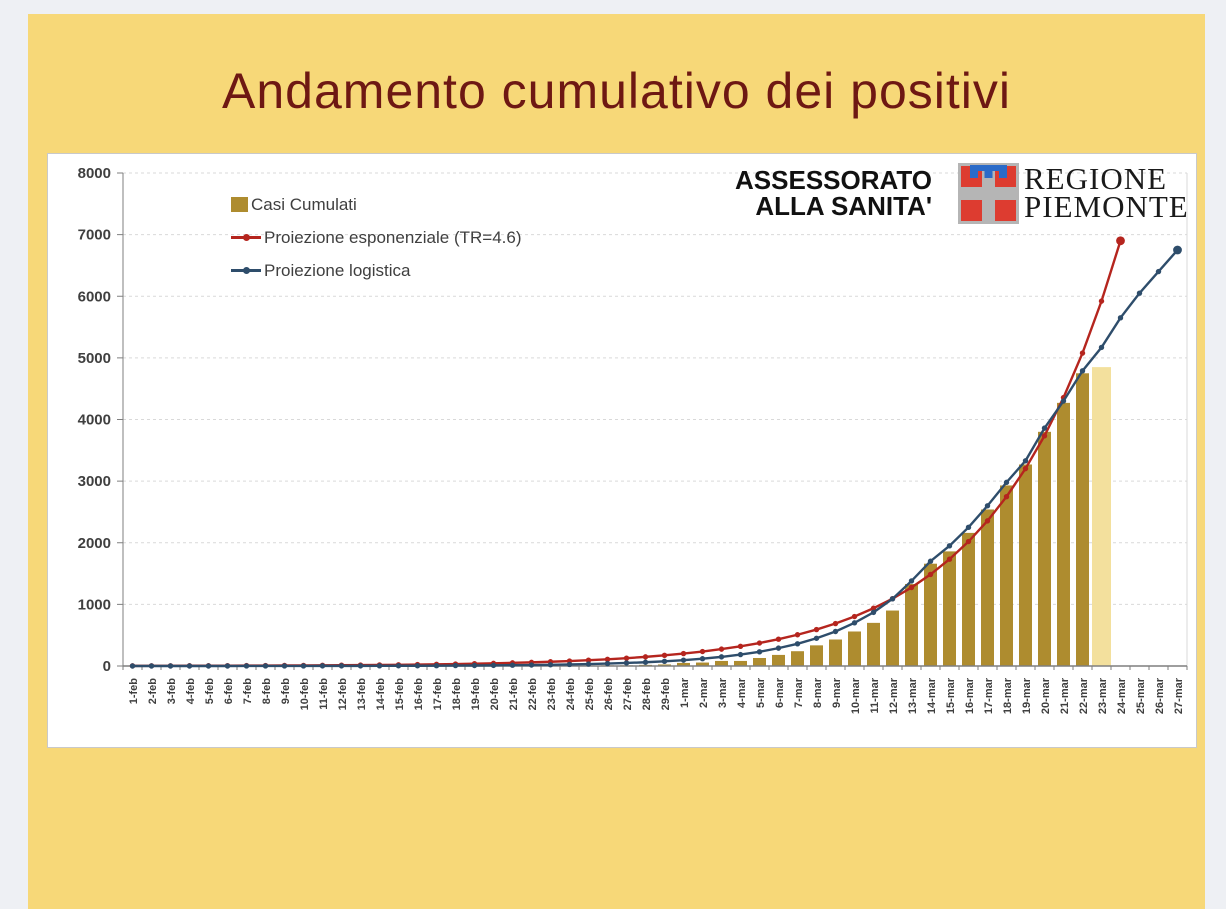 This screenshot has height=909, width=1226. What do you see at coordinates (761, 692) in the screenshot?
I see `svg-text: 5-mar` at bounding box center [761, 692].